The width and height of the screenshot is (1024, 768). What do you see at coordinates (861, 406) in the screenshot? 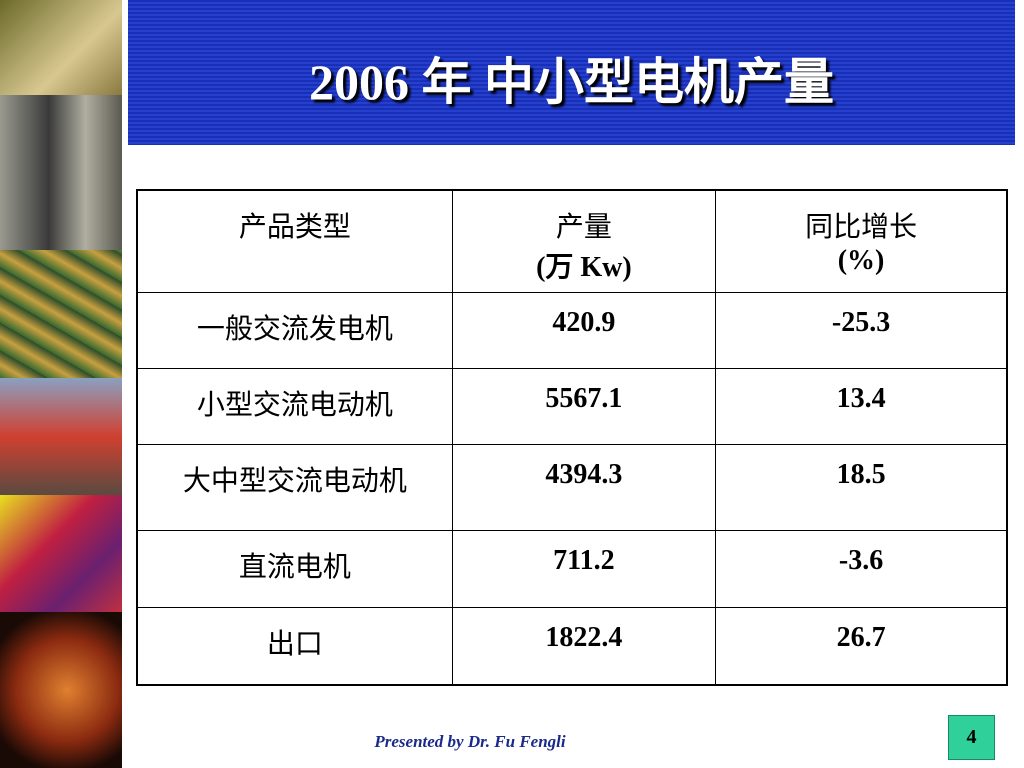
I see `value-cell: 13.4` at bounding box center [861, 406].